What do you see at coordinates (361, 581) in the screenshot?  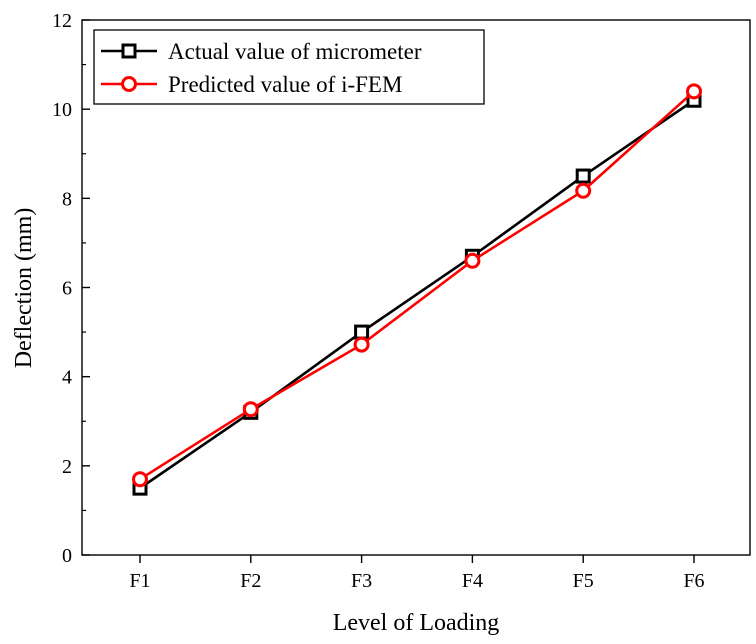 I see `x-tick-label: F3` at bounding box center [361, 581].